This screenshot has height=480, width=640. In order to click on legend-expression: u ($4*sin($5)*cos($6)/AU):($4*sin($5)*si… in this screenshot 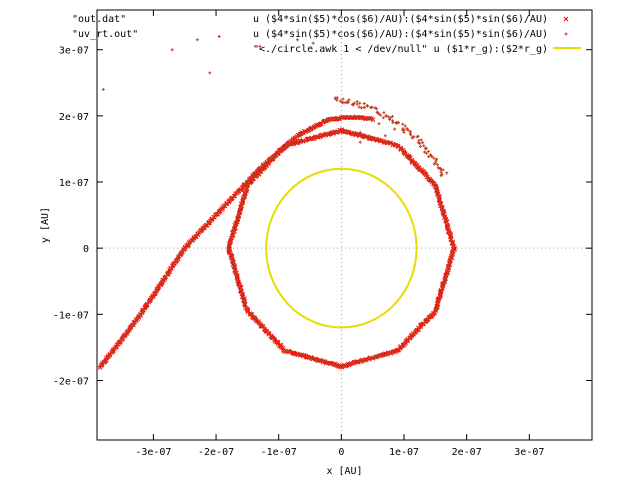, I will do `click(400, 34)`.